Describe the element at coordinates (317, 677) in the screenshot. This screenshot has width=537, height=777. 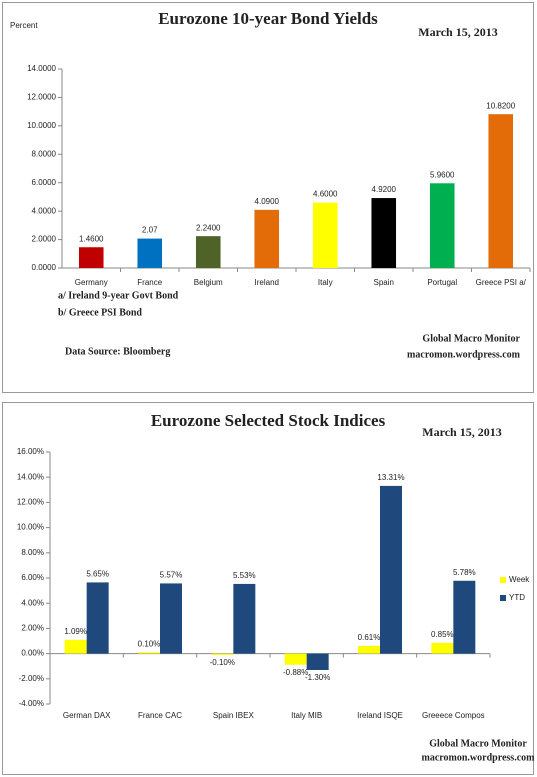
I see `value-label: -1.30%` at that location.